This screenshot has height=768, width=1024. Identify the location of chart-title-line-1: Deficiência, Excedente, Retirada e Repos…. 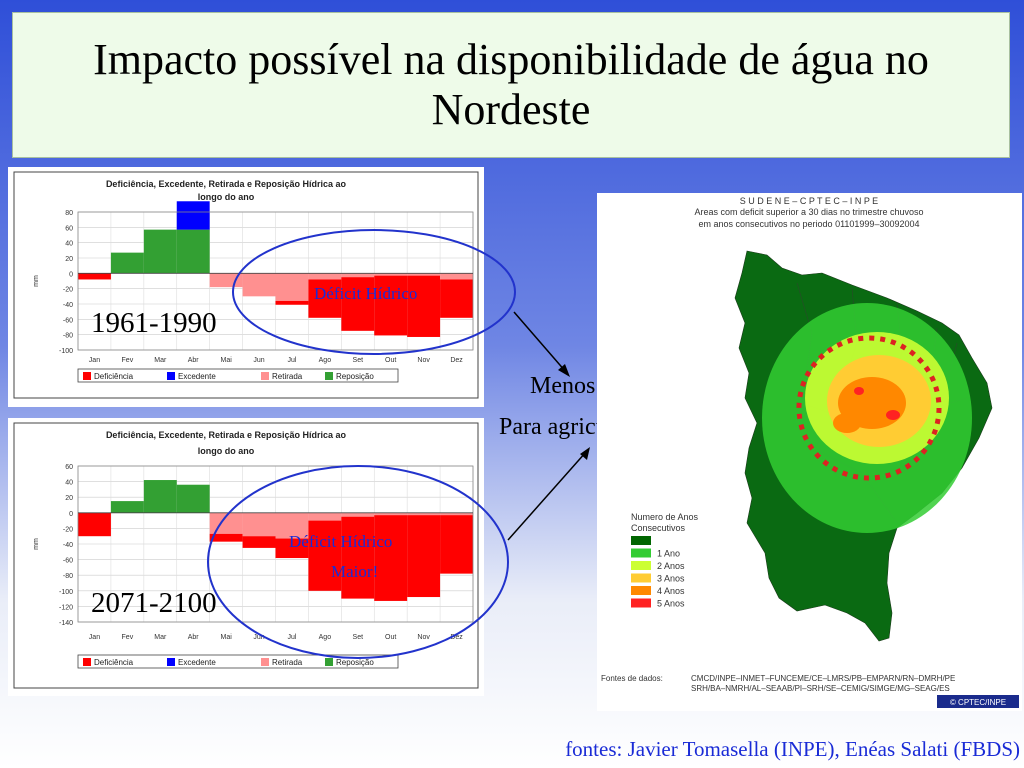
(226, 184).